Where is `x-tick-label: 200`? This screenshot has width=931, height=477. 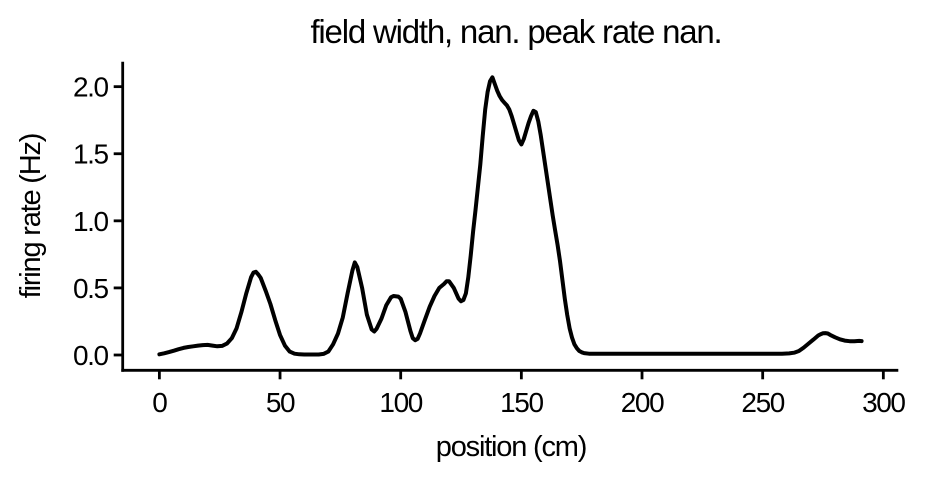 x-tick-label: 200 is located at coordinates (642, 402).